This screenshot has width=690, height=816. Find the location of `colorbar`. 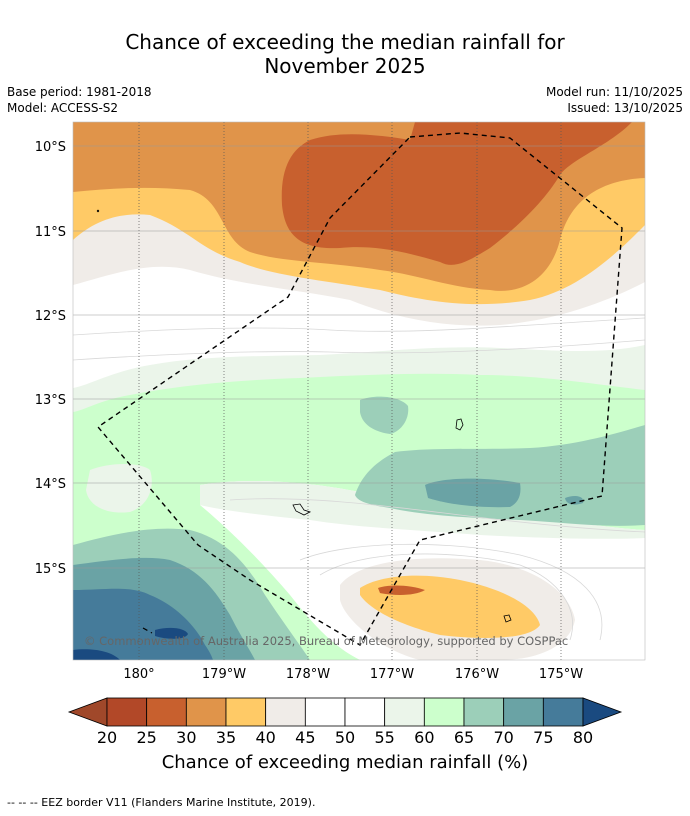

colorbar is located at coordinates (345, 712).